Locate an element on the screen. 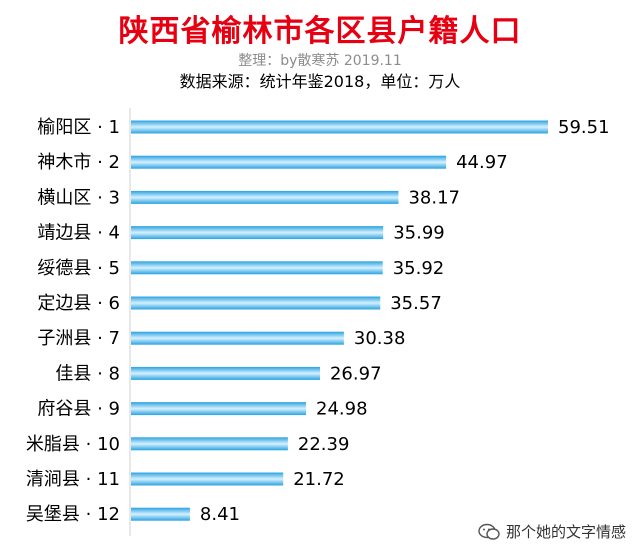  category-label: 绥德县 · 5 is located at coordinates (78, 268).